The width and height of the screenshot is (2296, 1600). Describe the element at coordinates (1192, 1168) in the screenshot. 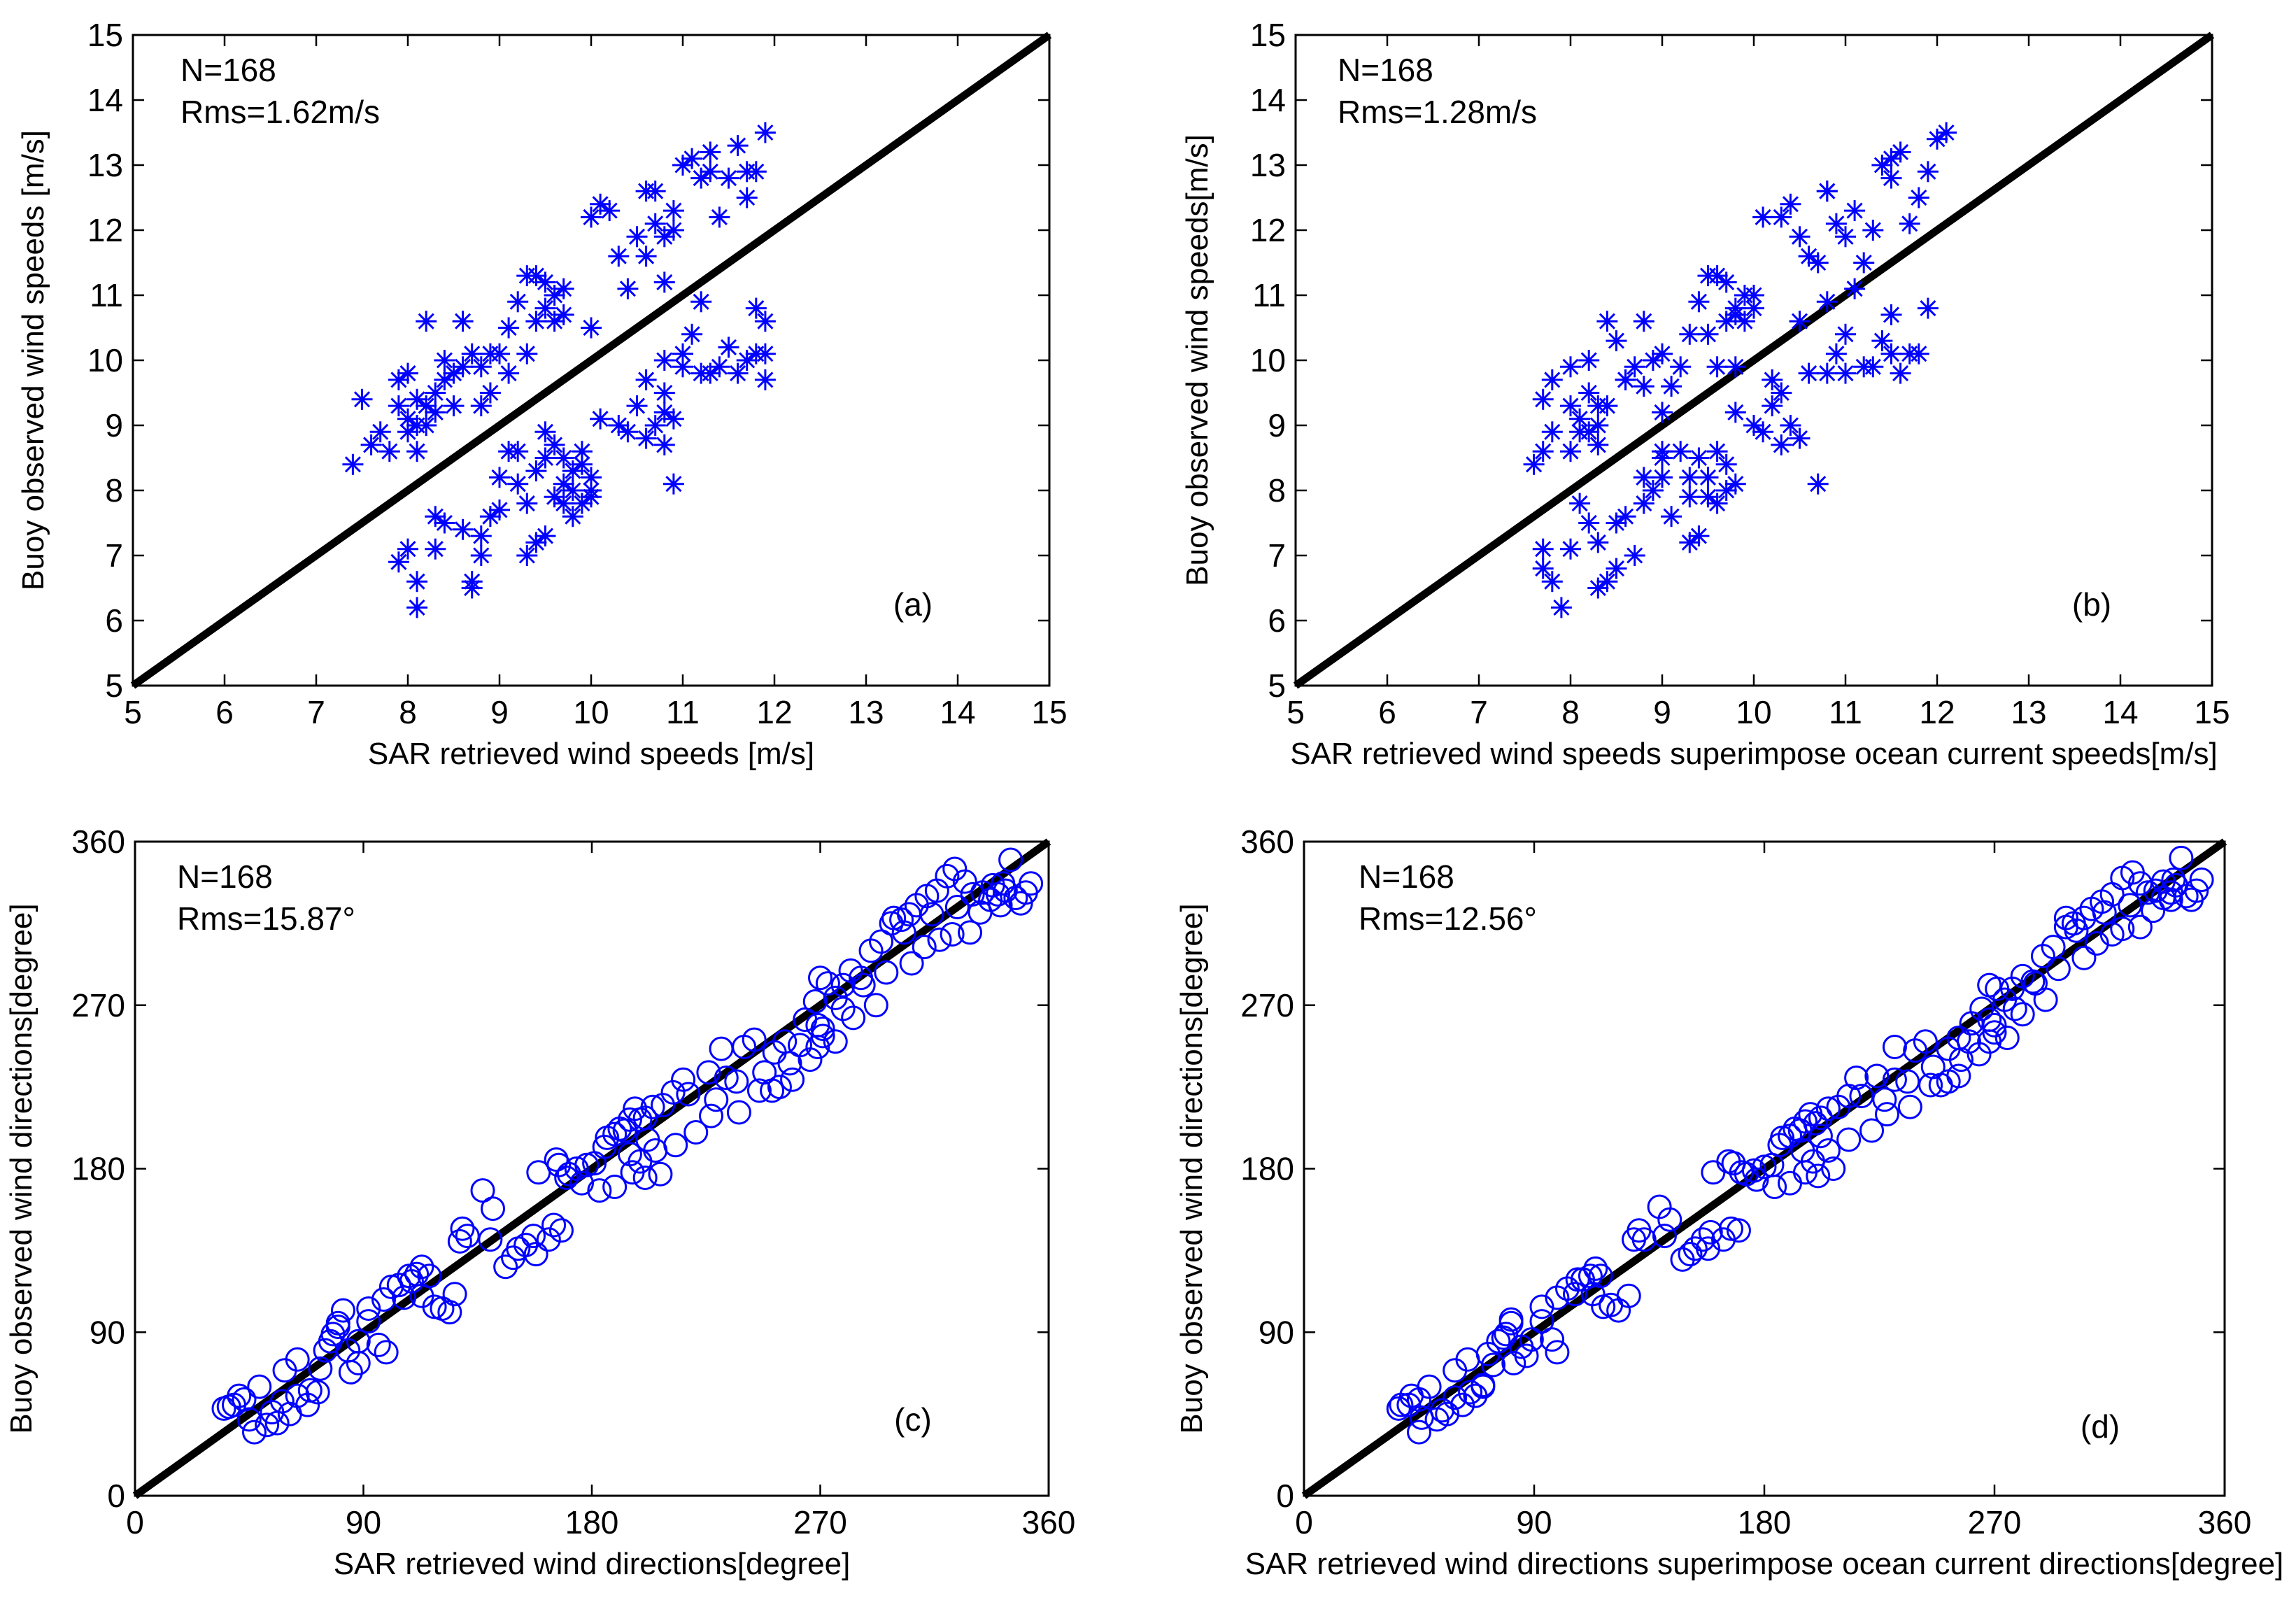

I see `y-axis-label: Buoy observed wind directions[degree]` at that location.